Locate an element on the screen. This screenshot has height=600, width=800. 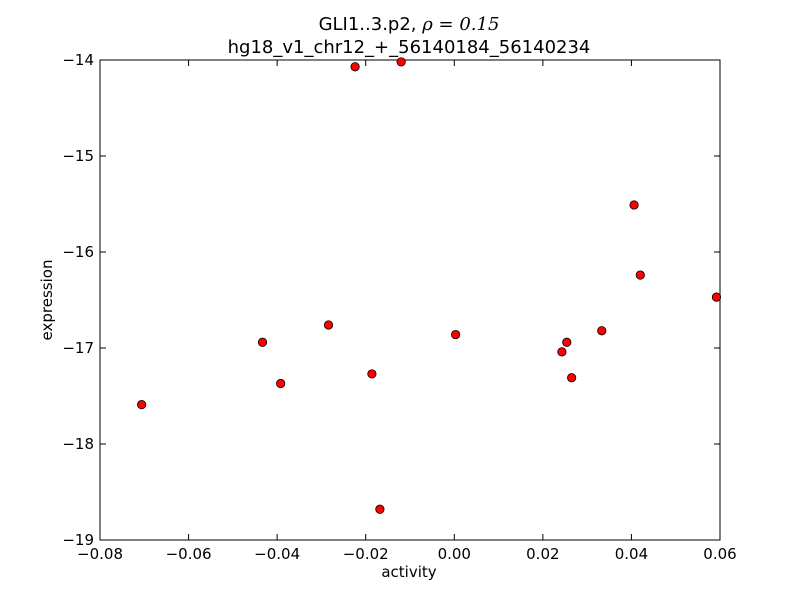
y-tick-label: −14 is located at coordinates (78, 60).